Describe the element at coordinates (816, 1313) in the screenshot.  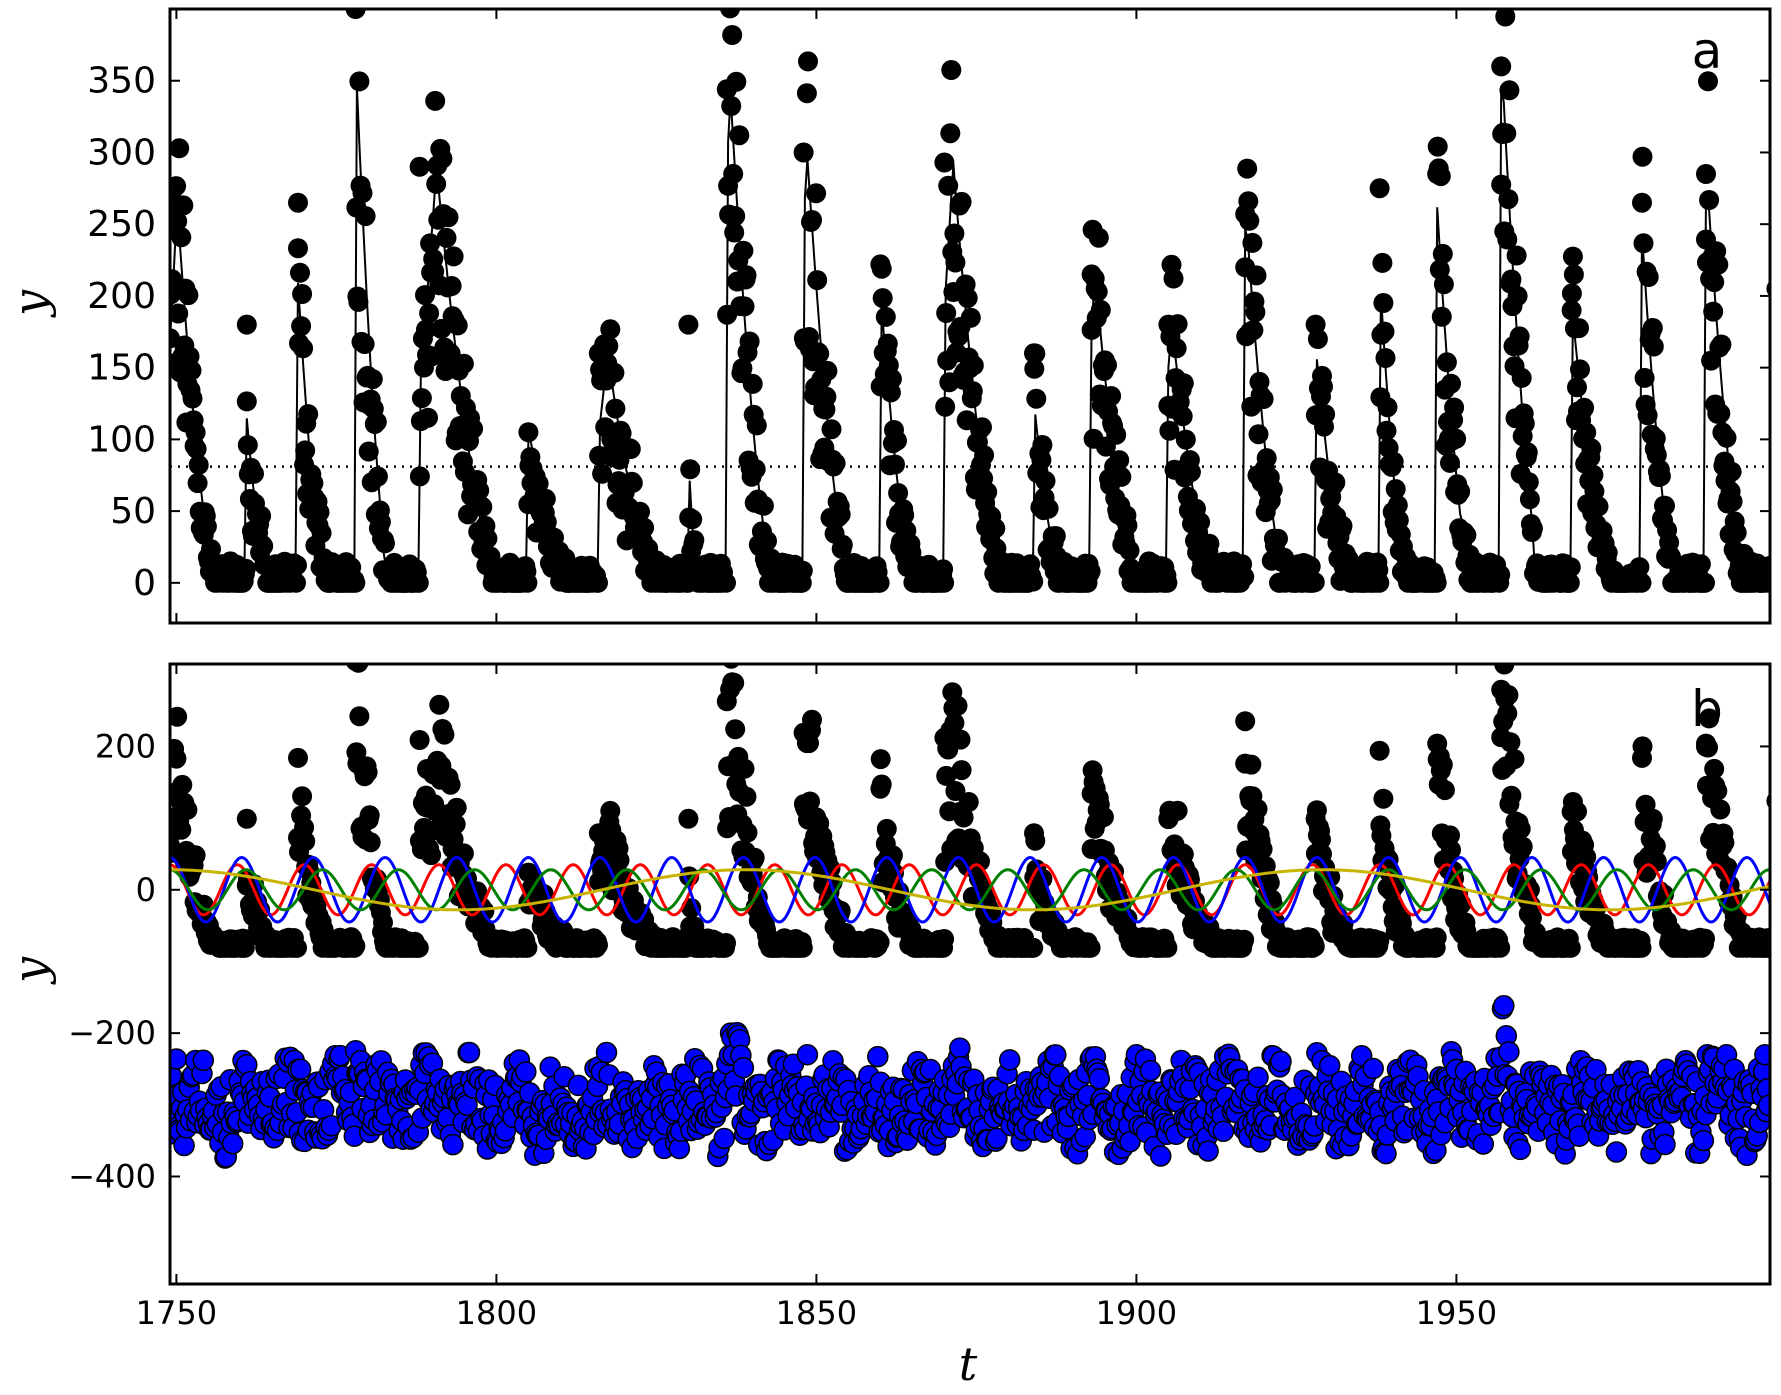
I see `panel-b-x-tick-label: 1850` at that location.